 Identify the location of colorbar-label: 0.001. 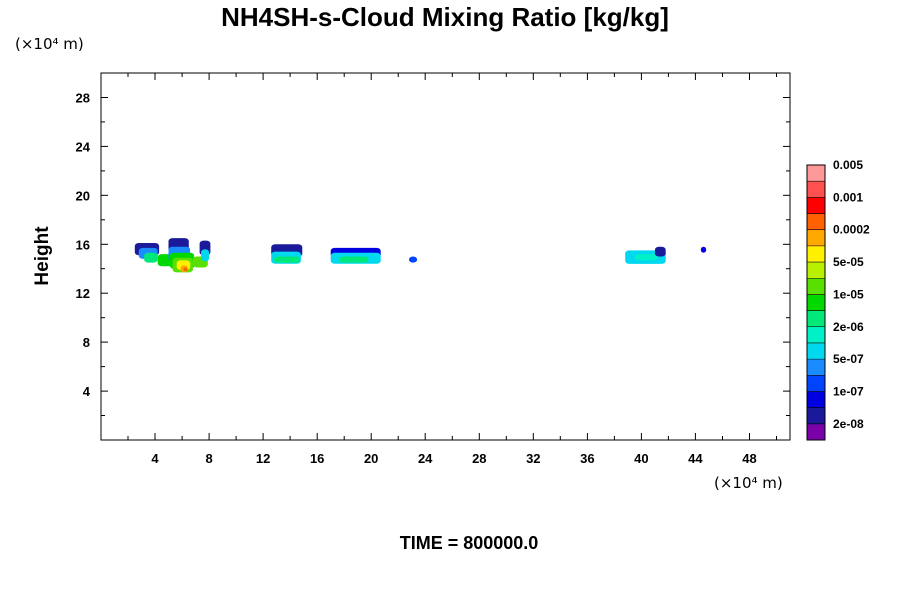
(848, 197).